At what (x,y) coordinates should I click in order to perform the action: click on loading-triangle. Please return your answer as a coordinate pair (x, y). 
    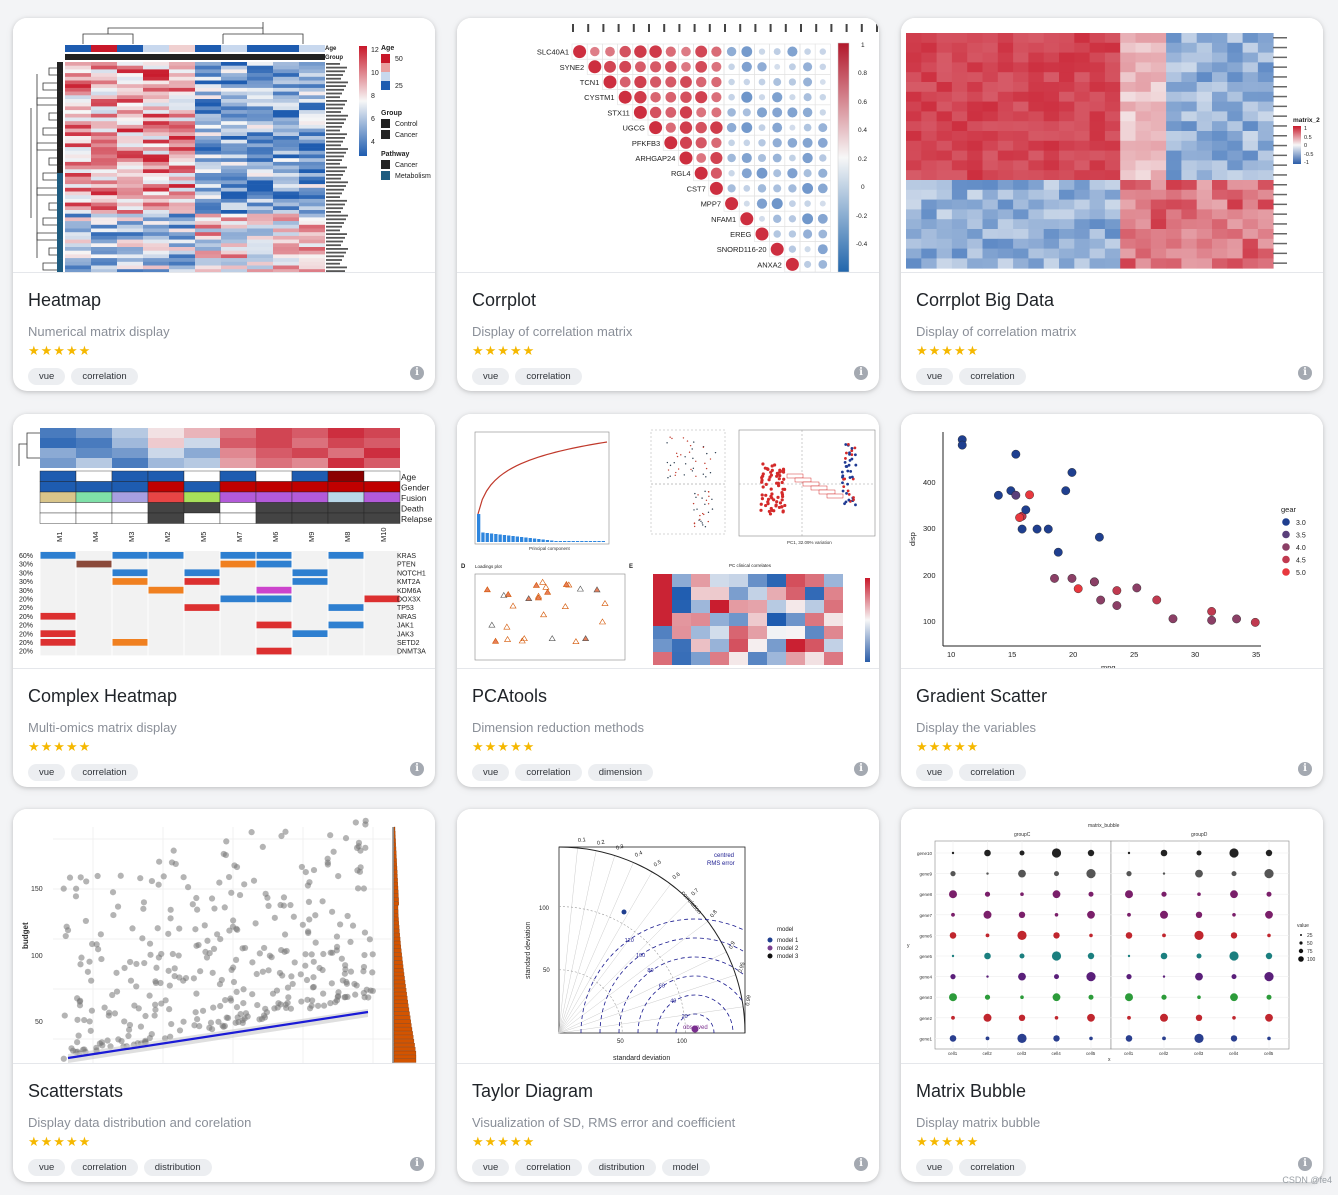
    Looking at the image, I should click on (507, 626).